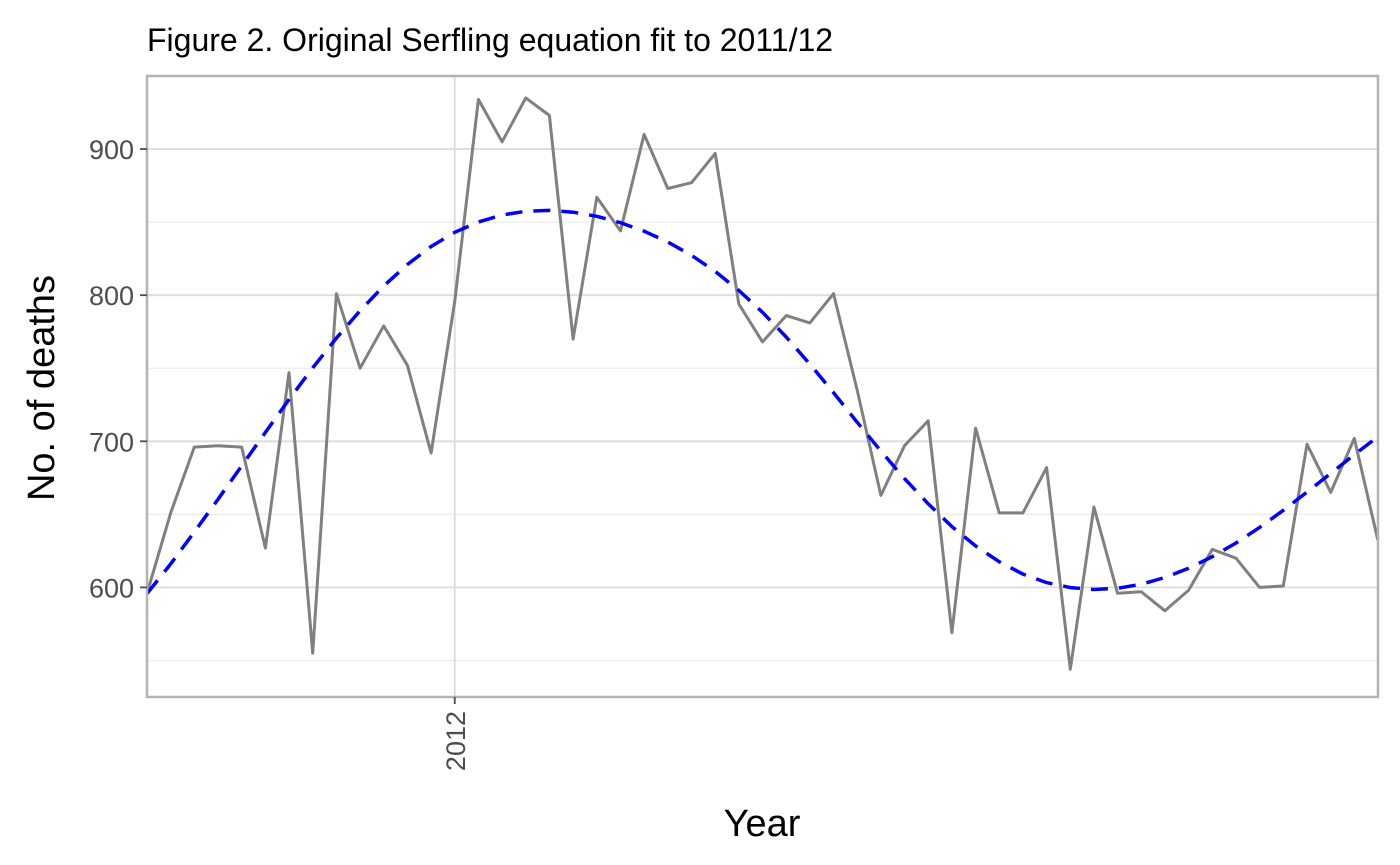 The image size is (1400, 865). What do you see at coordinates (111, 588) in the screenshot?
I see `y-tick-label: 600` at bounding box center [111, 588].